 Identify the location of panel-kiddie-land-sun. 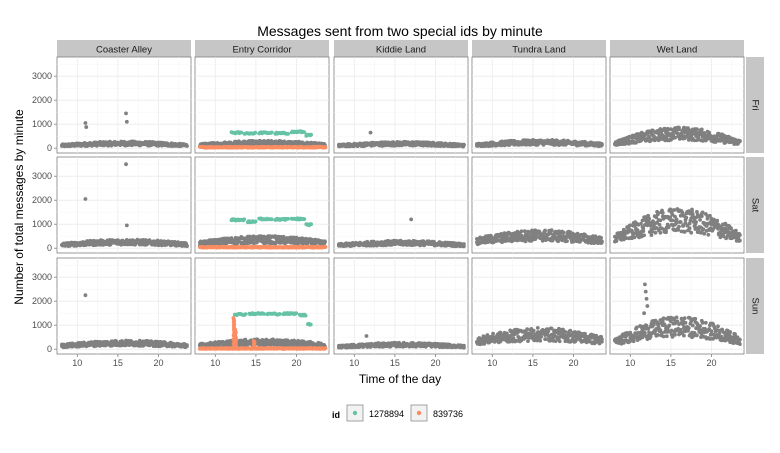
(401, 306).